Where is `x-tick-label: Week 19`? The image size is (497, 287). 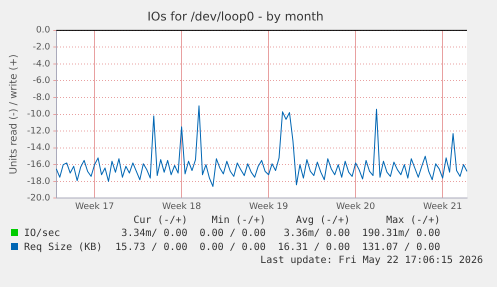
x-tick-label: Week 19 is located at coordinates (268, 207).